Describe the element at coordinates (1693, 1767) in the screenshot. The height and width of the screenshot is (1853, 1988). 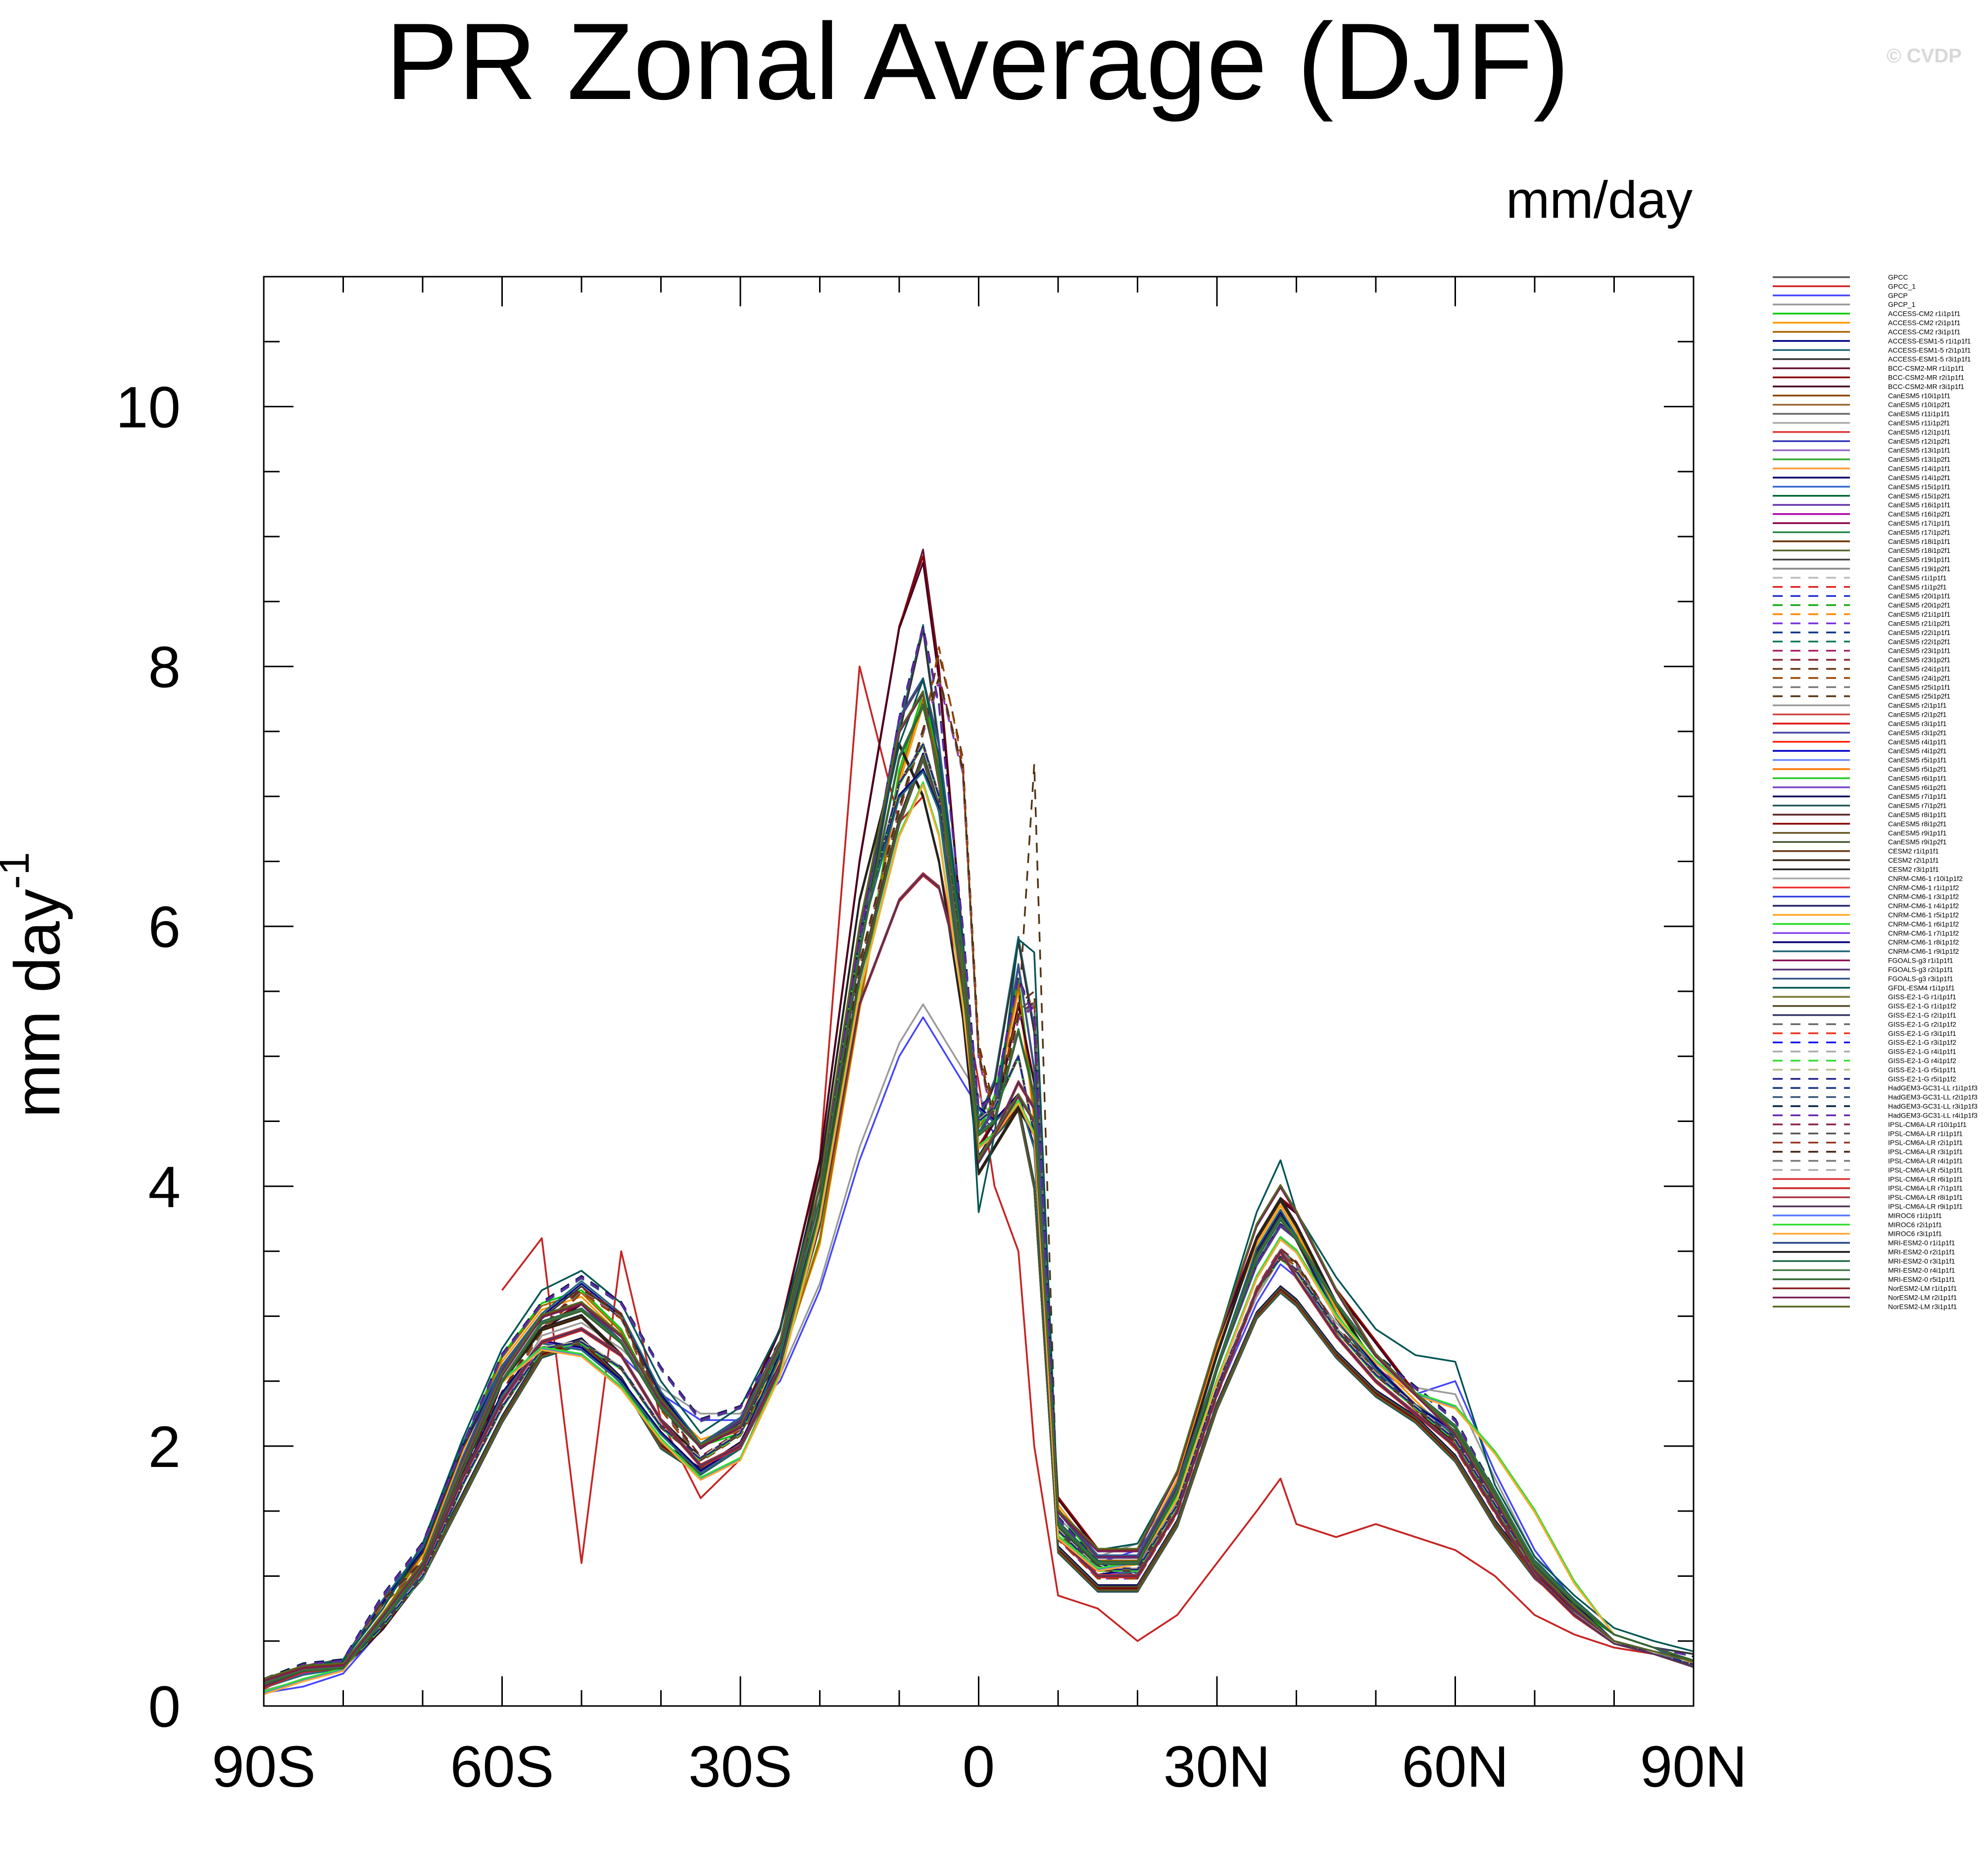
I see `x-tick-label: 90N` at that location.